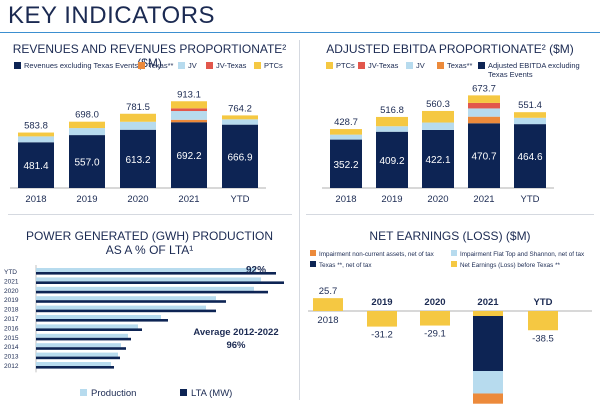  What do you see at coordinates (530, 156) in the screenshot?
I see `bar-adjusted-ebitda-excluding-texas-events-ytd` at bounding box center [530, 156].